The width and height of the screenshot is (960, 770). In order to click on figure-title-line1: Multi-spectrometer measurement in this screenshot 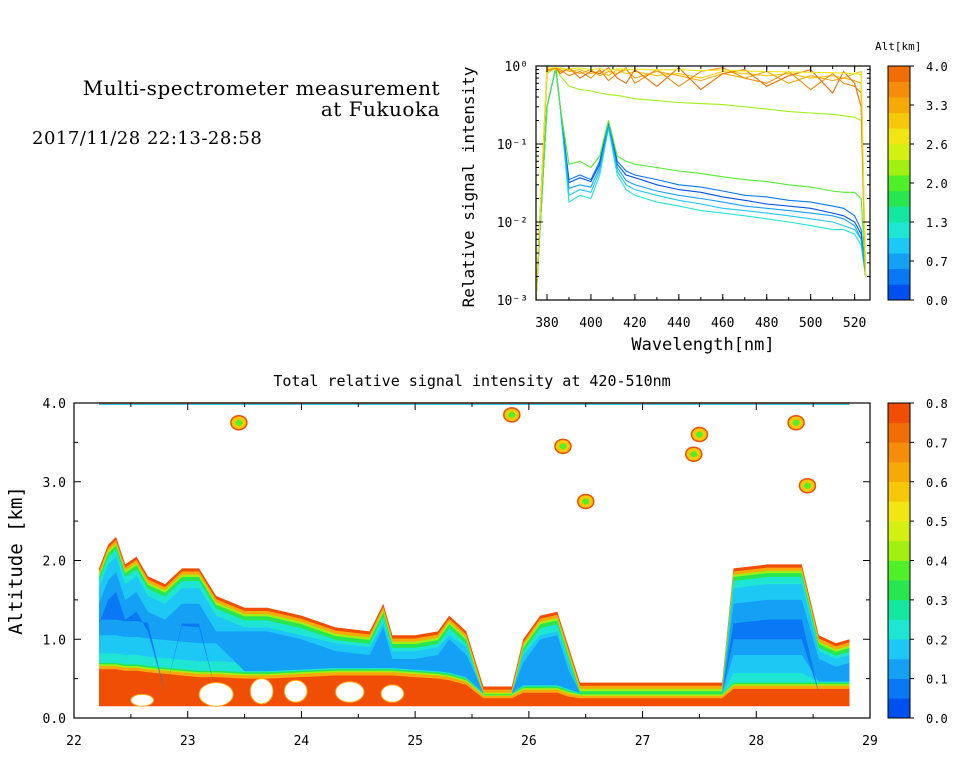, I will do `click(261, 88)`.